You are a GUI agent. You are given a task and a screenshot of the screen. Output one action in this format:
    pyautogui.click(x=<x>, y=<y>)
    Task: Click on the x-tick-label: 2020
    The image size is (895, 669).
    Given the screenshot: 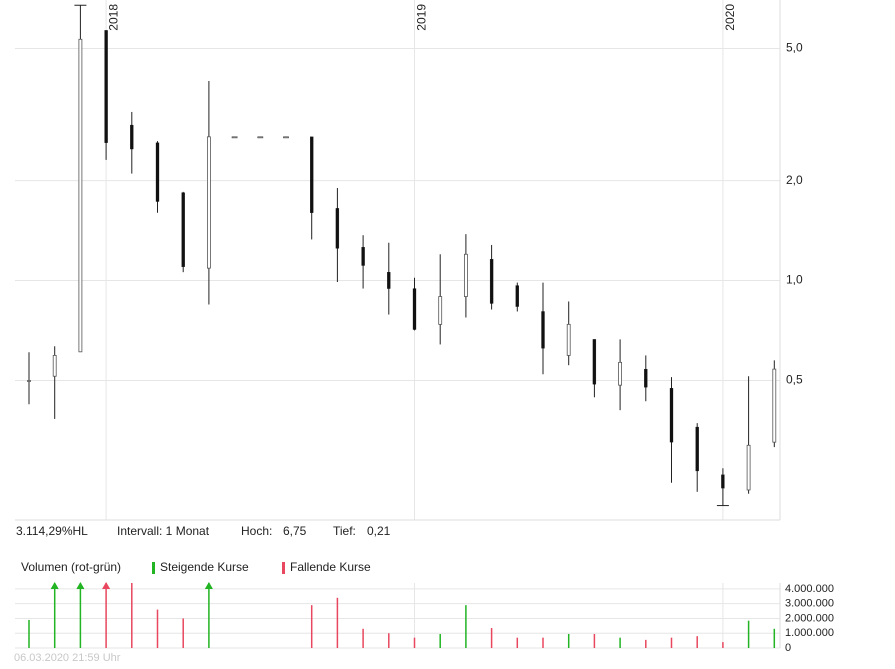 What is the action you would take?
    pyautogui.click(x=730, y=17)
    